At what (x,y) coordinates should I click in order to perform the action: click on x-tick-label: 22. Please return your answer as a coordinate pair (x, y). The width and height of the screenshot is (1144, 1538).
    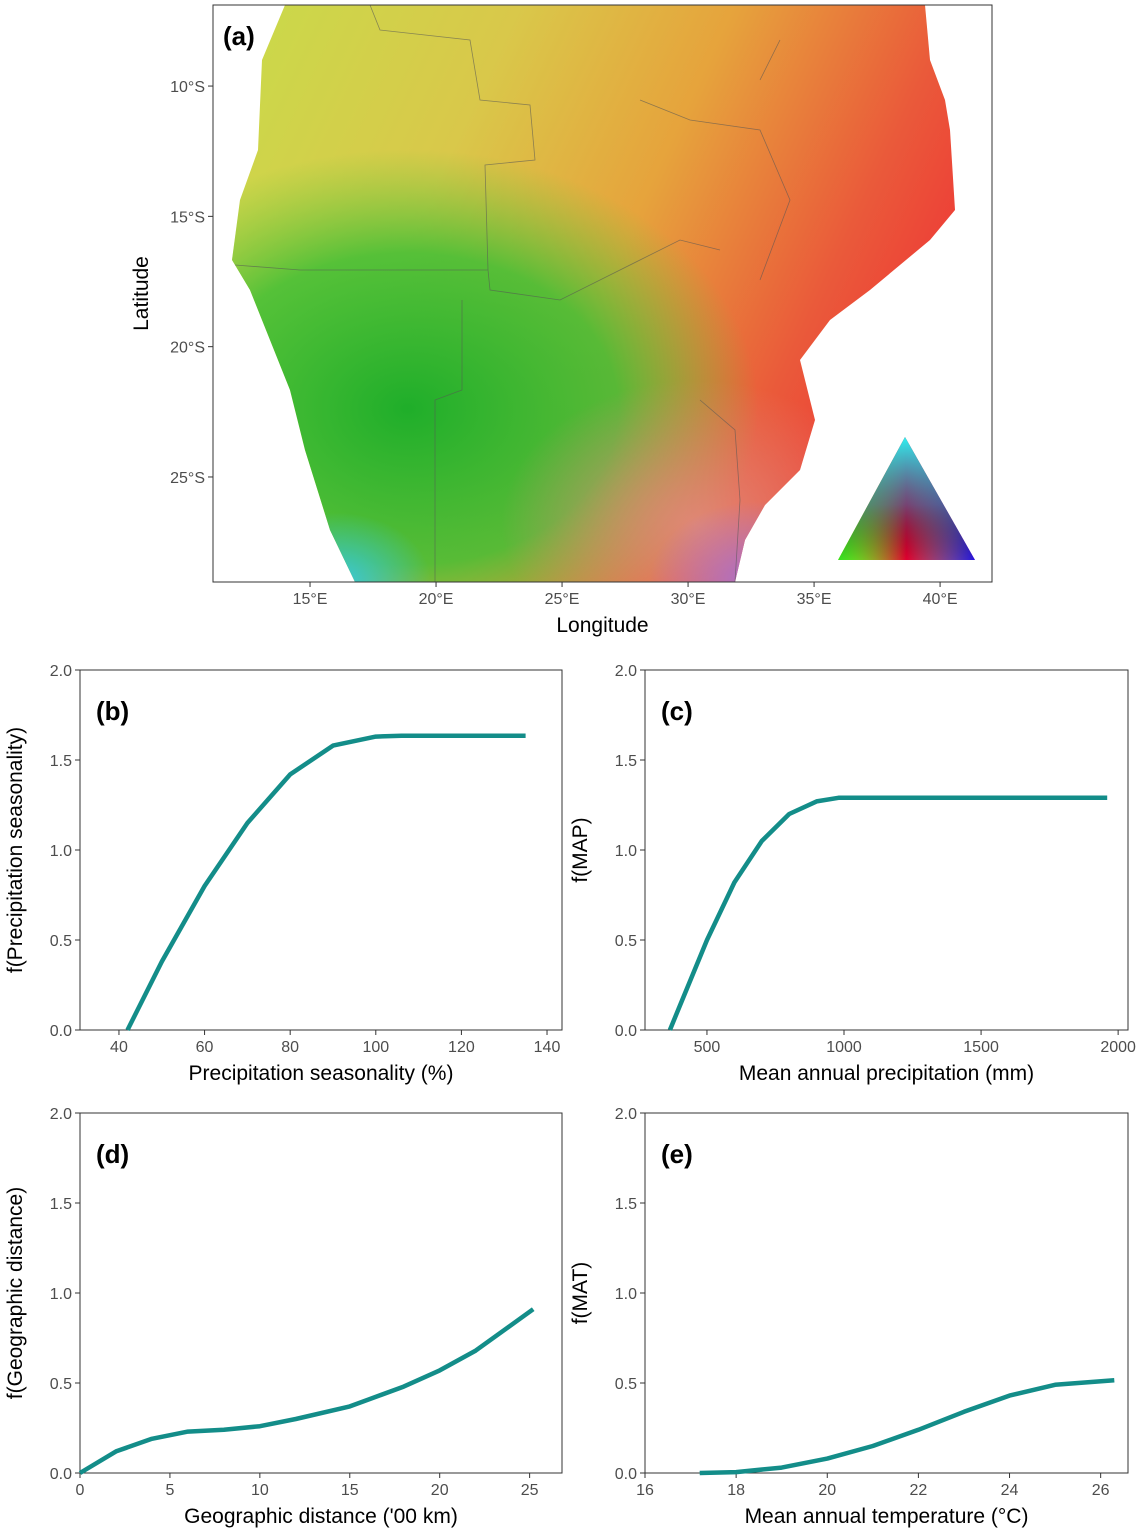
    Looking at the image, I should click on (918, 1490).